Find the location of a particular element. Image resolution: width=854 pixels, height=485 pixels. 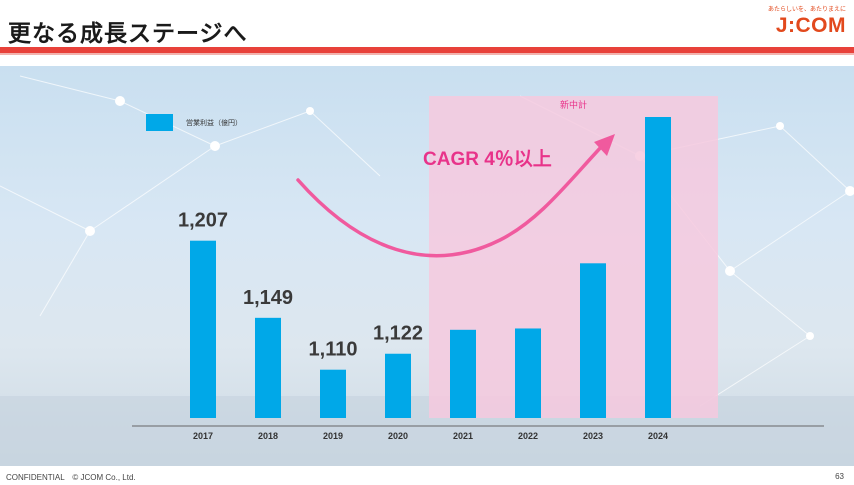

header-rule is located at coordinates (427, 50).